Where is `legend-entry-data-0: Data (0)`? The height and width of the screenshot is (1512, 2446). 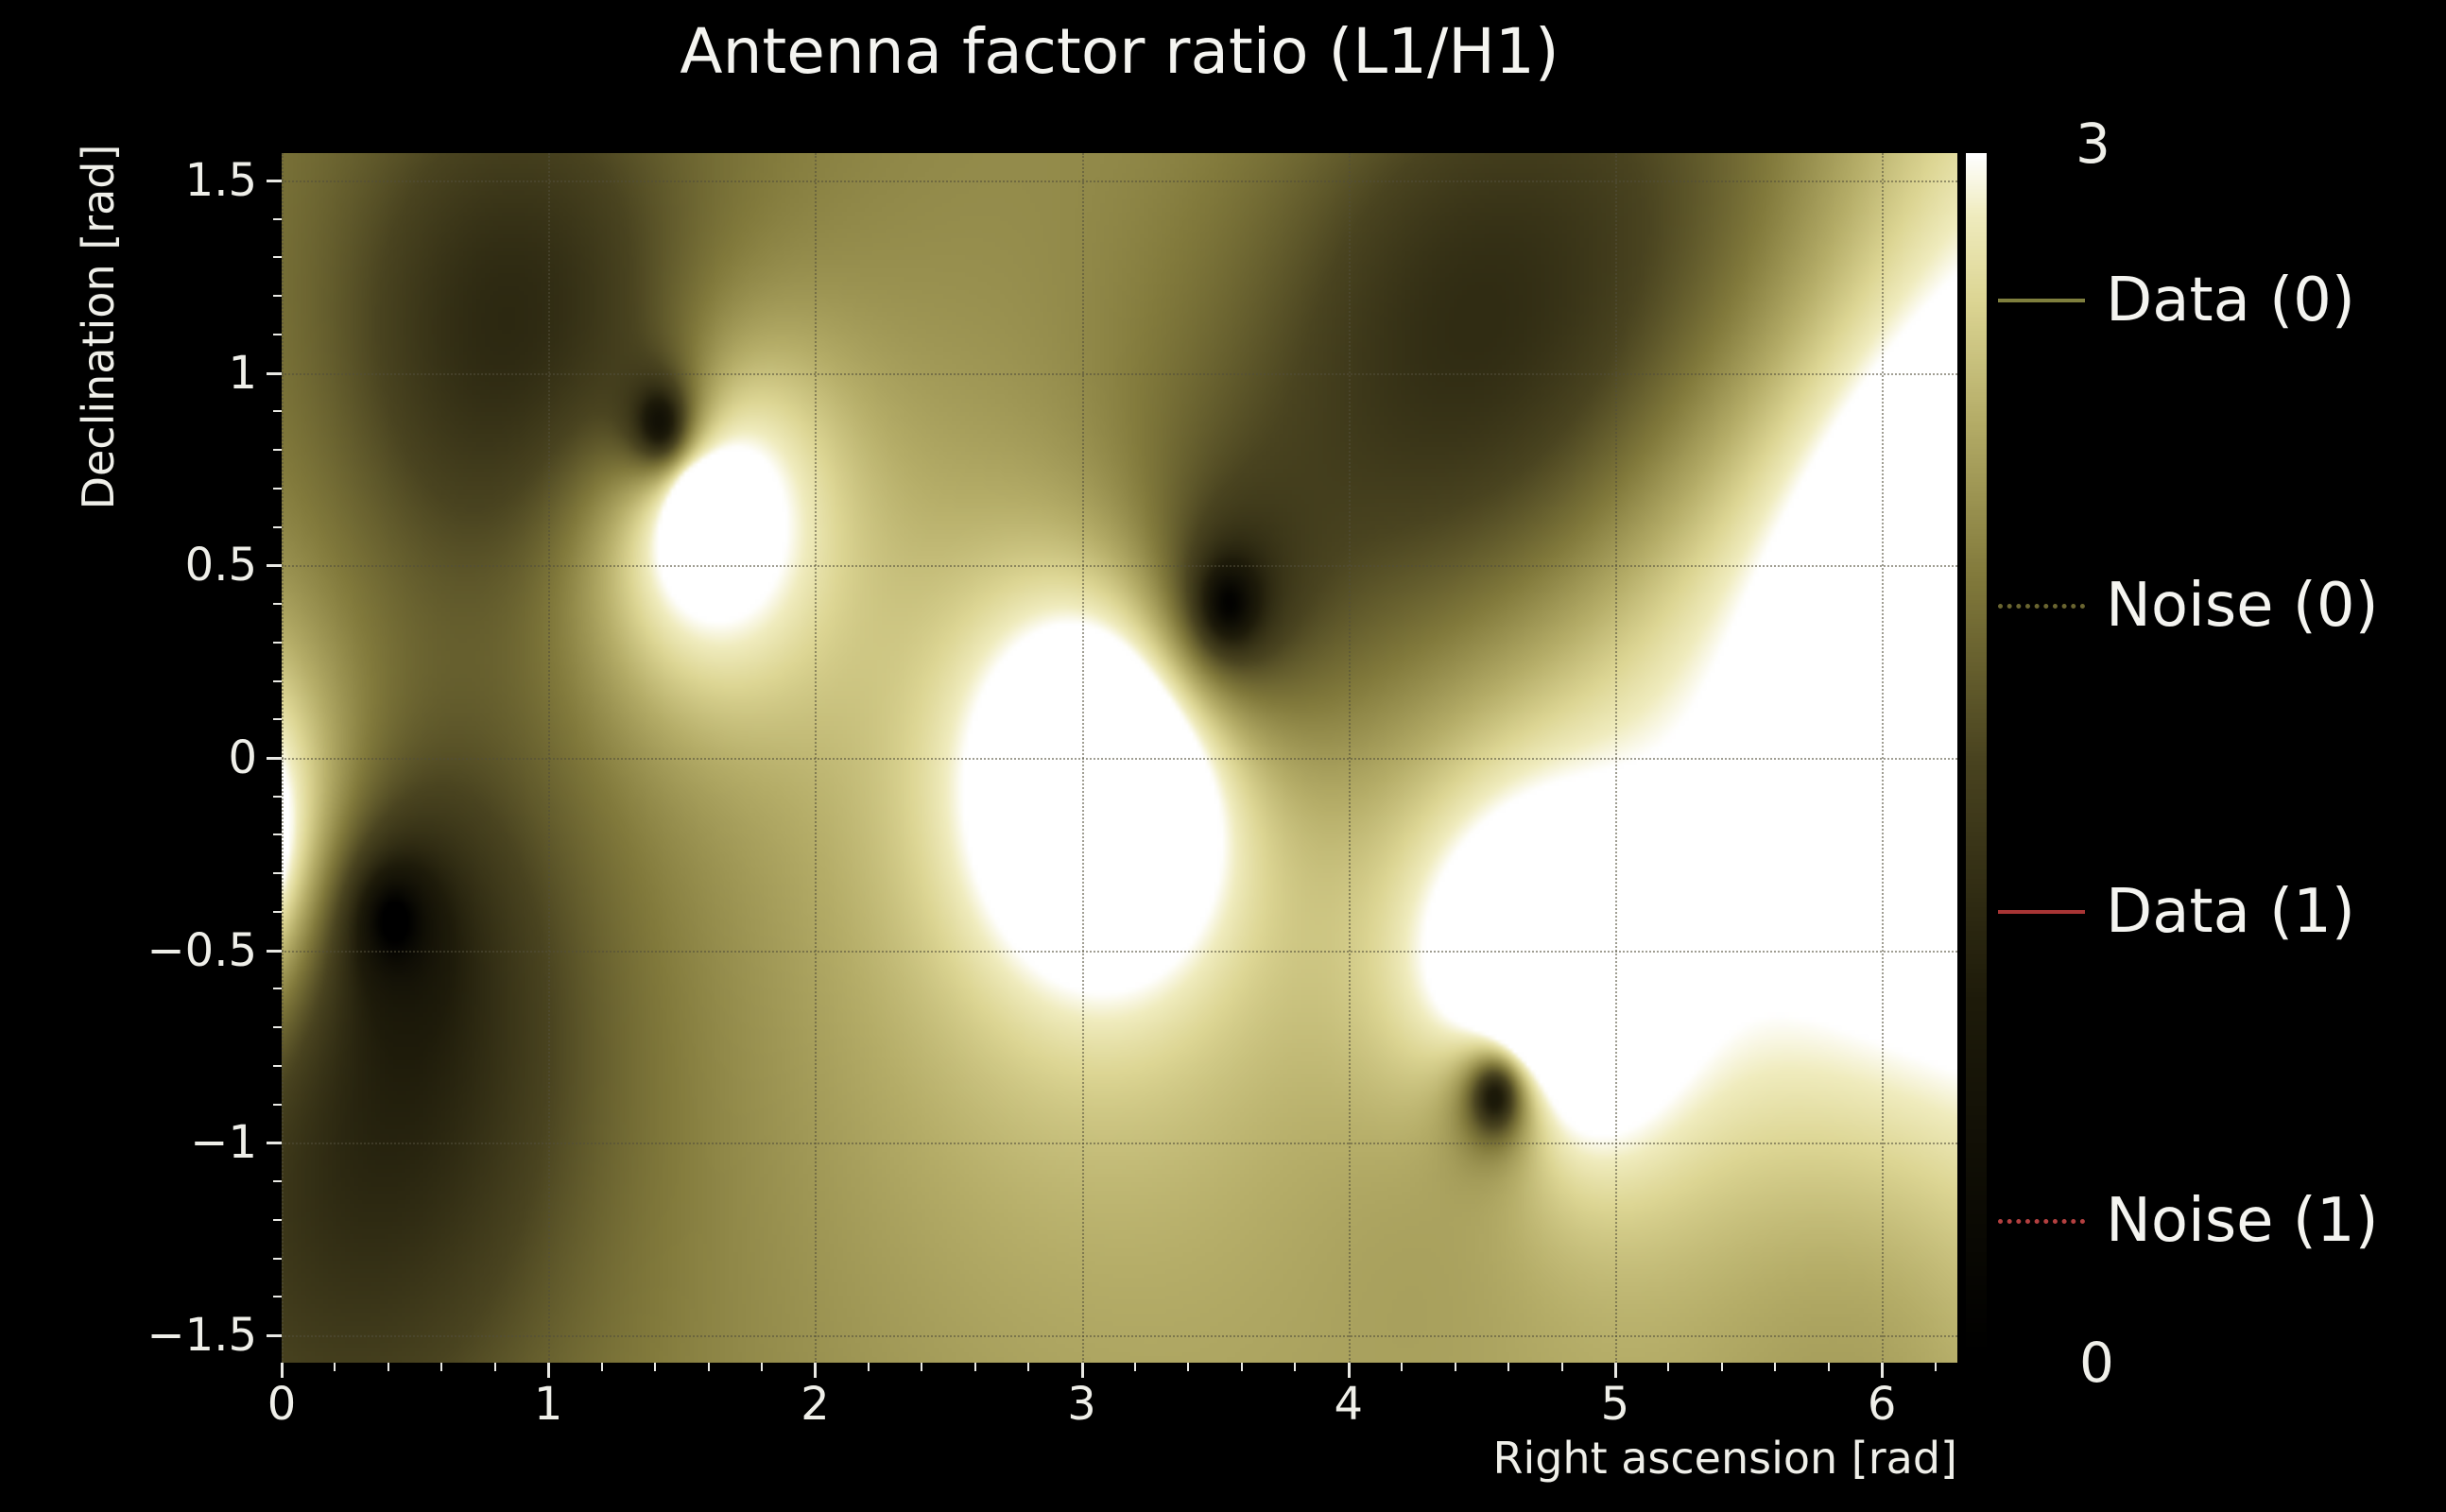
legend-entry-data-0: Data (0) is located at coordinates (2176, 300).